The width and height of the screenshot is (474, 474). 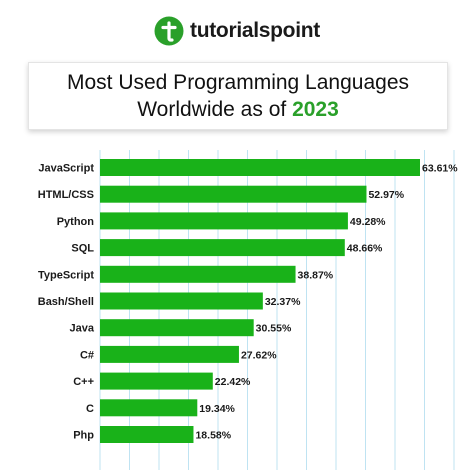 What do you see at coordinates (83, 436) in the screenshot?
I see `category-label: Php` at bounding box center [83, 436].